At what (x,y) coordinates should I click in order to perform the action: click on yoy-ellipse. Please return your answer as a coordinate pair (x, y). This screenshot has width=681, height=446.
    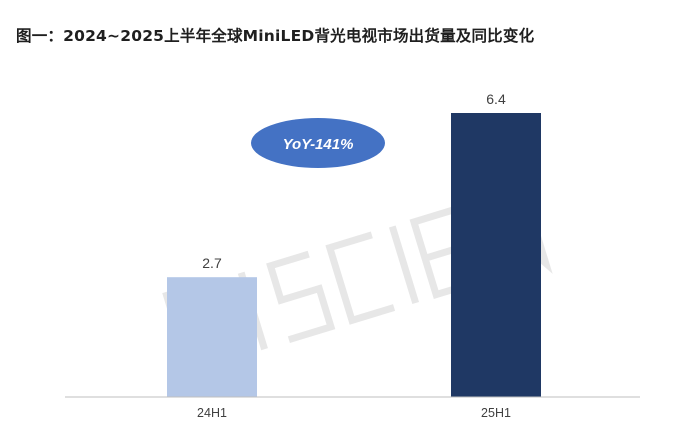
    Looking at the image, I should click on (318, 143).